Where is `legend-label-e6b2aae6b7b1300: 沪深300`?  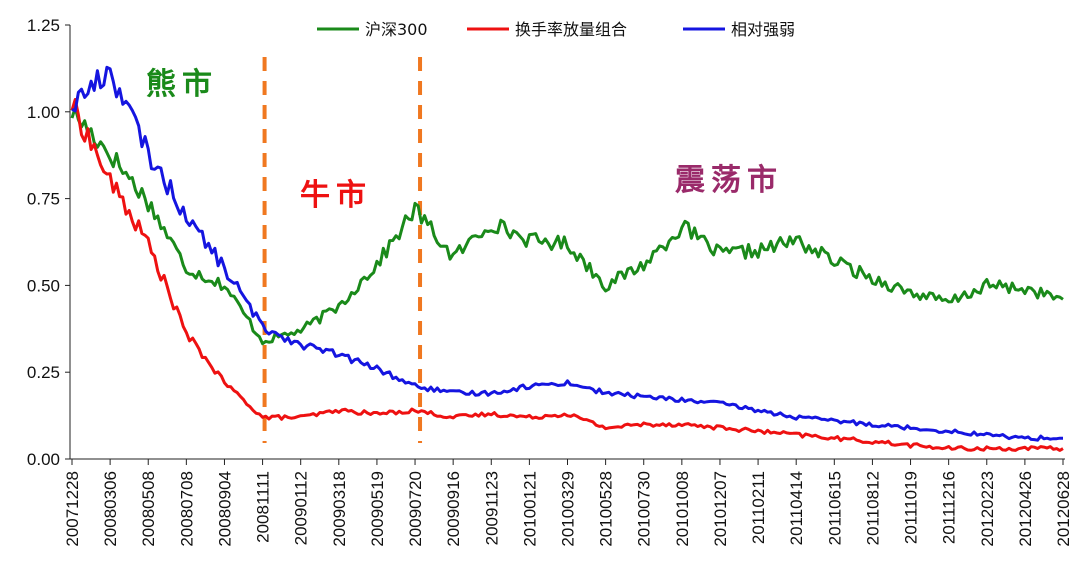 legend-label-e6b2aae6b7b1300: 沪深300 is located at coordinates (396, 29).